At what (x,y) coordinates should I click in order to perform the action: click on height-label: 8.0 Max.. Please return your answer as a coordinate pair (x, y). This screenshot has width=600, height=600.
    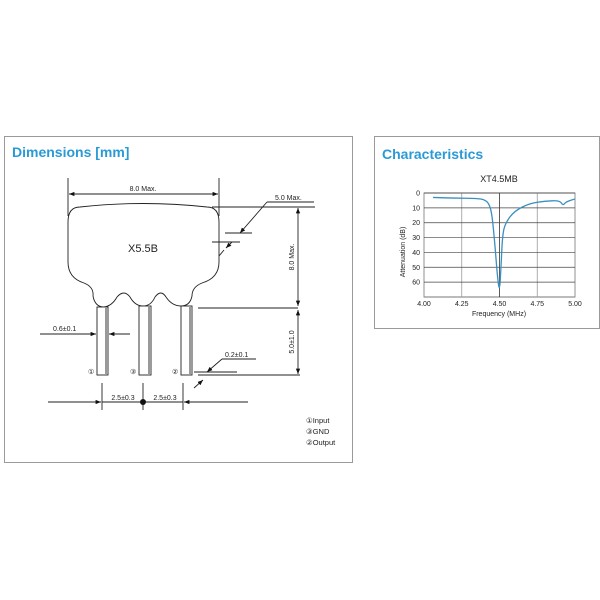
    Looking at the image, I should click on (292, 257).